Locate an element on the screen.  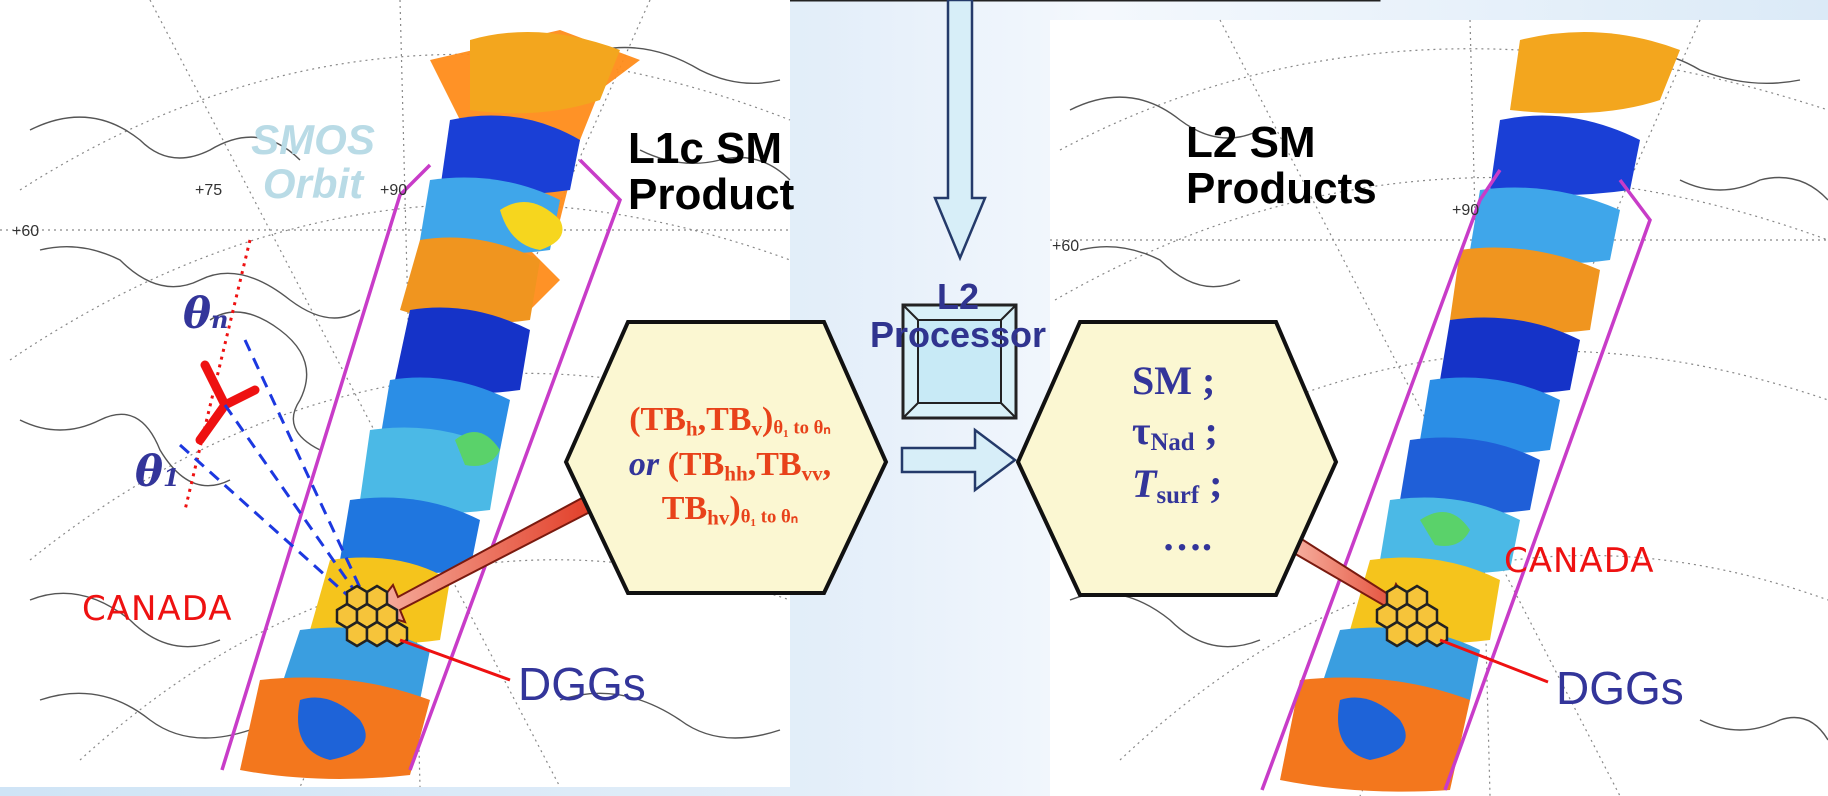
left-graticule-label-75: +75 is located at coordinates (208, 190).